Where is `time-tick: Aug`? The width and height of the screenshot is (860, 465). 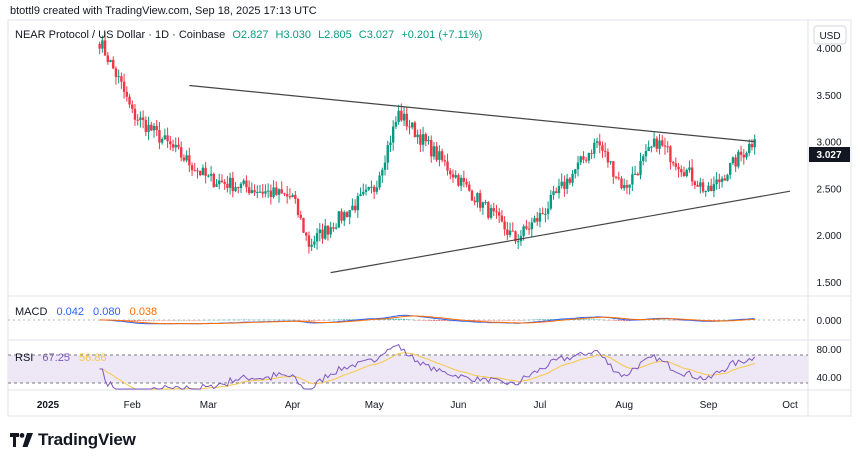
time-tick: Aug is located at coordinates (624, 405).